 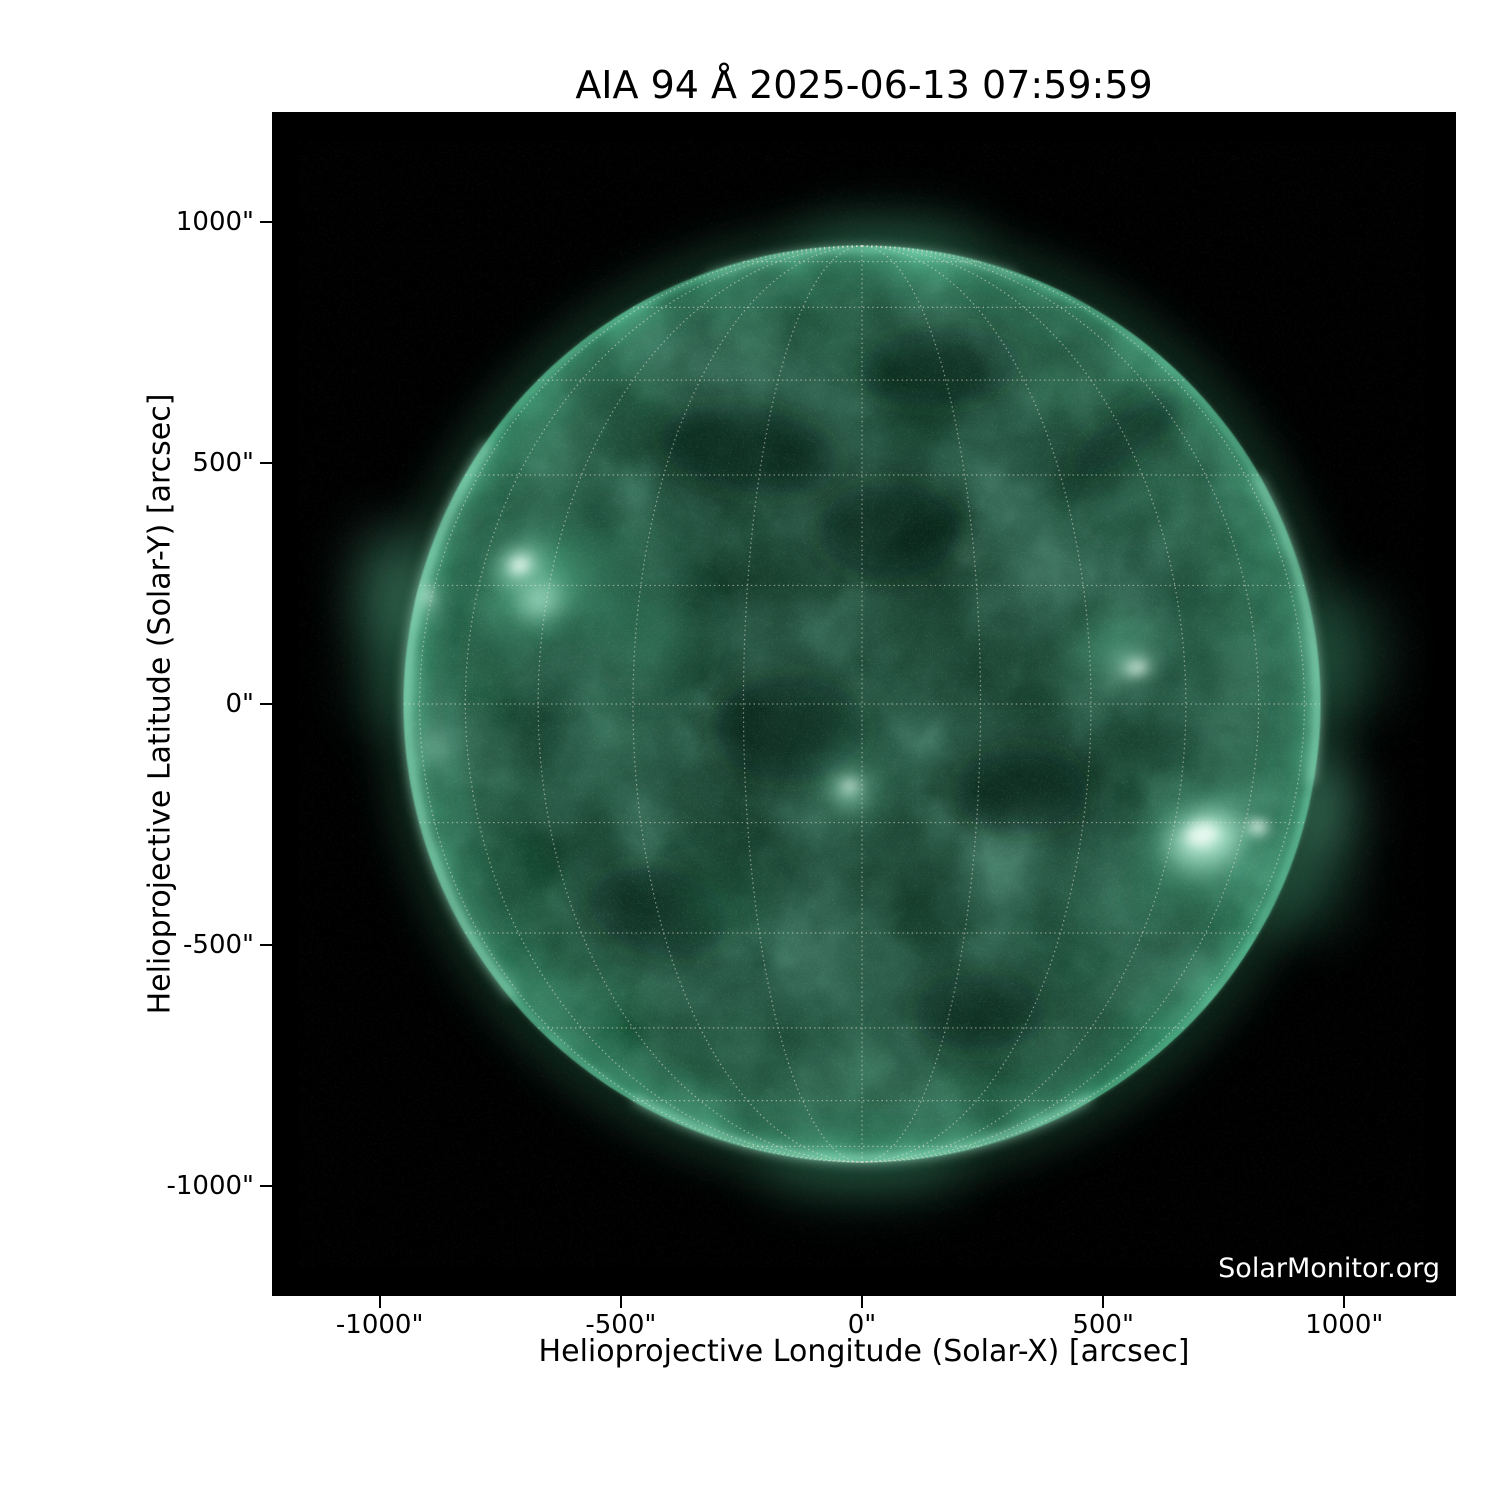 I want to click on watermark: SolarMonitor.org, so click(x=1329, y=1268).